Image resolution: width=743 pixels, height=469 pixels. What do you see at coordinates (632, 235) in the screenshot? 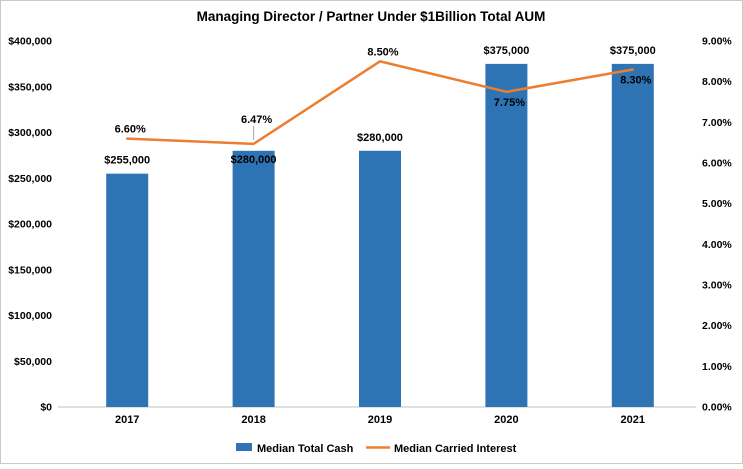
I see `bar-2021` at bounding box center [632, 235].